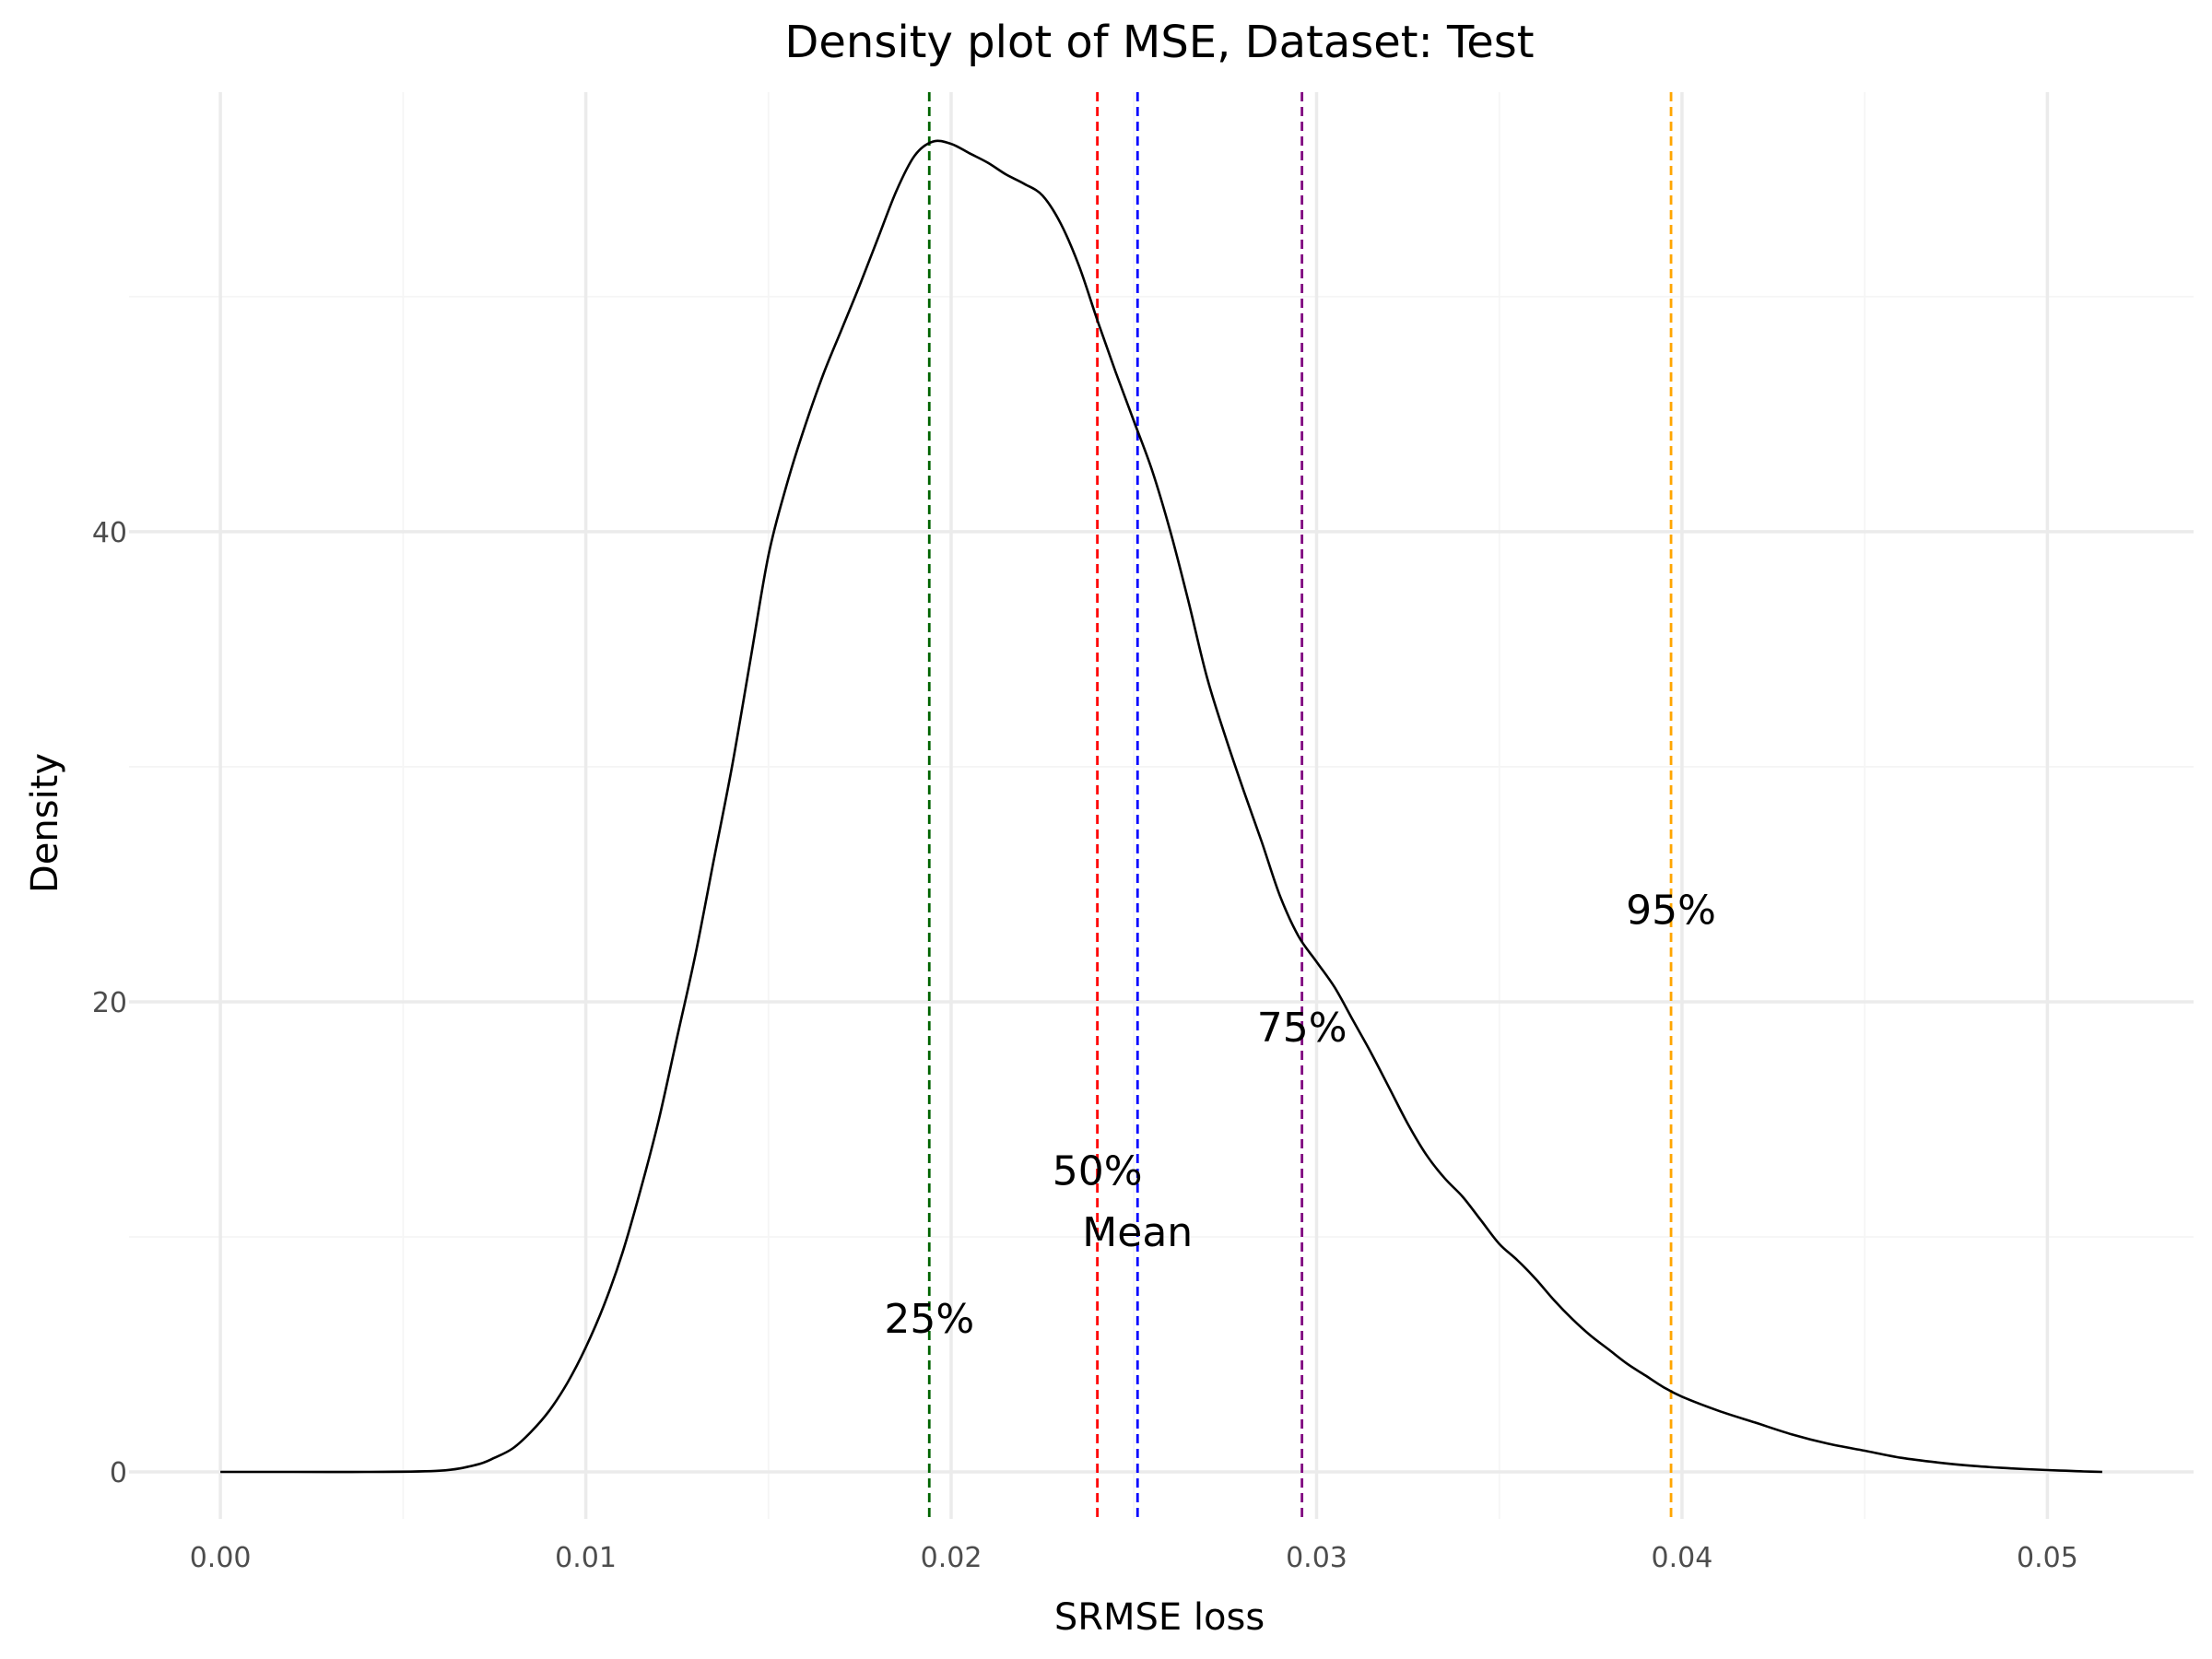 The width and height of the screenshot is (2212, 1659). Describe the element at coordinates (929, 1319) in the screenshot. I see `reference-label-25pct: 25%` at that location.